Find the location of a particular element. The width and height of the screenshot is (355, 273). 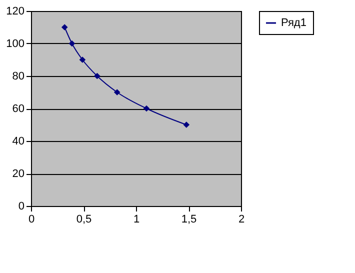

x-tick-label: 0,5 is located at coordinates (84, 220).